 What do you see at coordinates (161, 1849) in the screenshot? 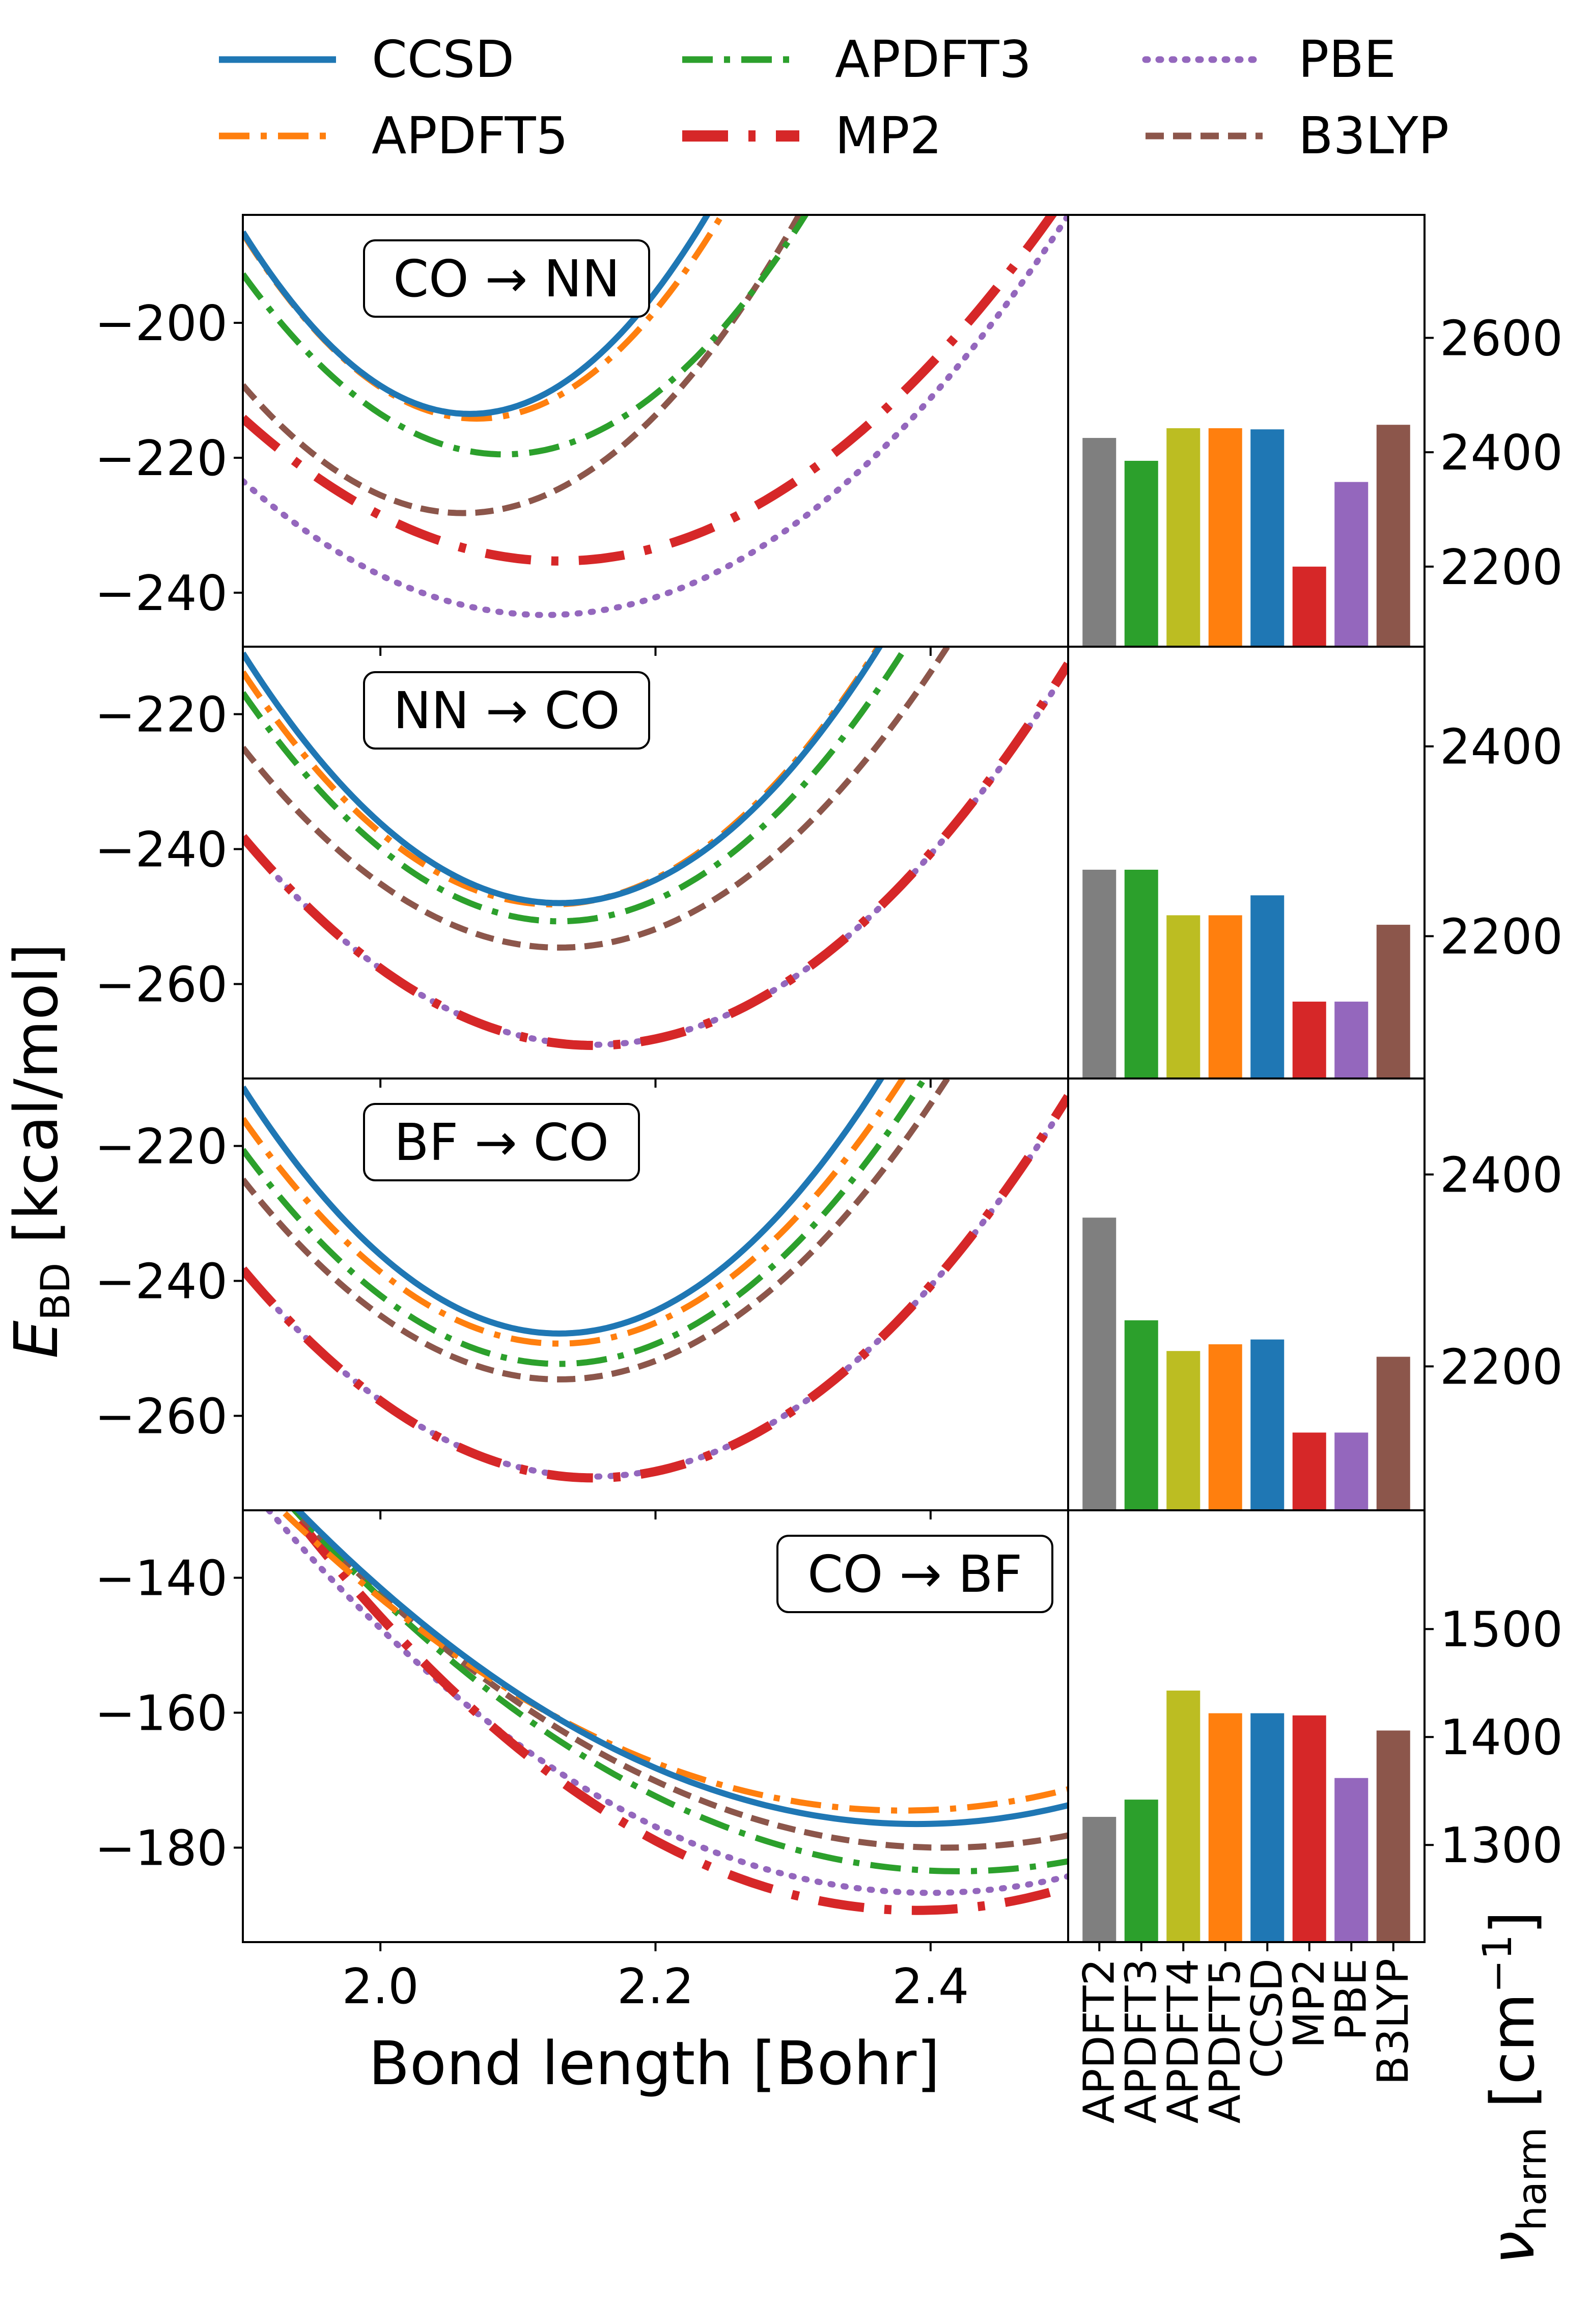
I see `y-tick-label: −180` at bounding box center [161, 1849].